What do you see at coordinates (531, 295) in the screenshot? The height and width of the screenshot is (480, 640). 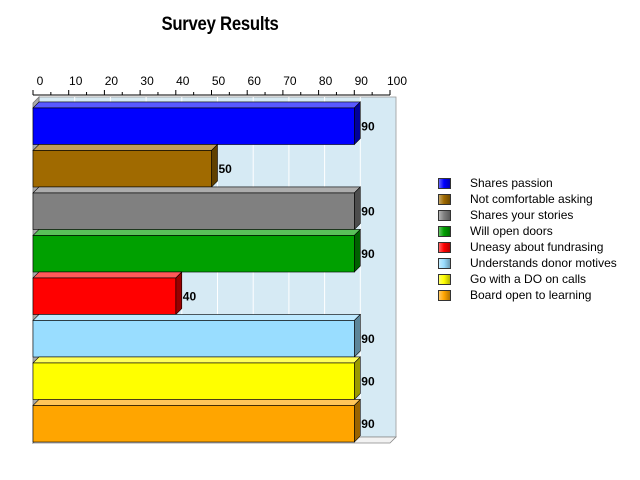 I see `legend-label: Board open to learning` at bounding box center [531, 295].